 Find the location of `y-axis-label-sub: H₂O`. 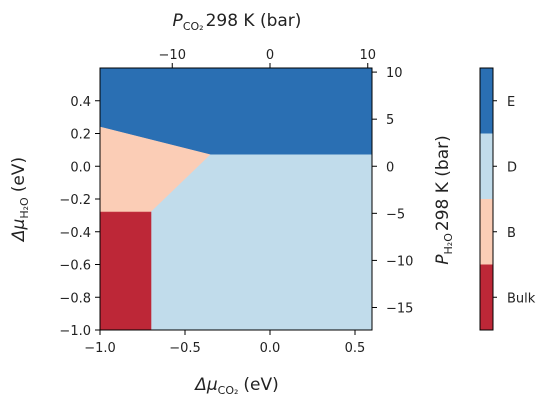

y-axis-label-sub: H₂O is located at coordinates (24, 208).